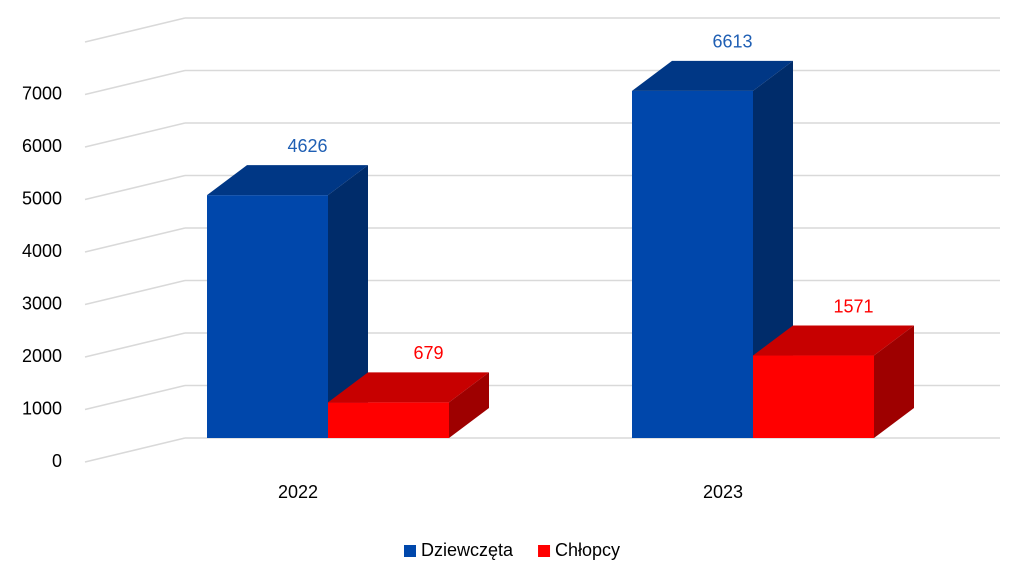  I want to click on value-label: 679, so click(428, 353).